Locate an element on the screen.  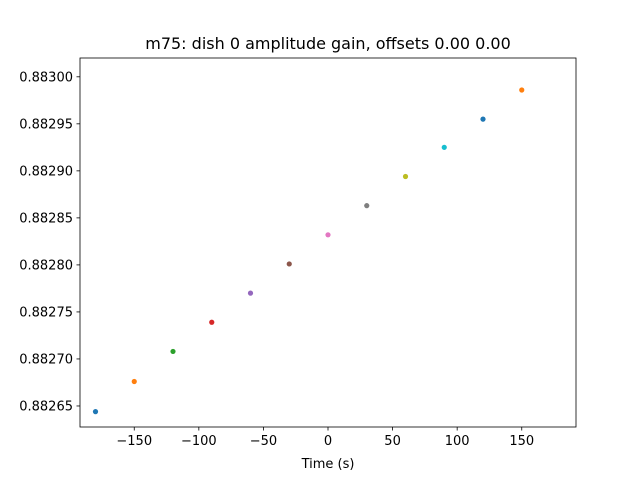
y-tick-label: 0.88300 is located at coordinates (46, 77).